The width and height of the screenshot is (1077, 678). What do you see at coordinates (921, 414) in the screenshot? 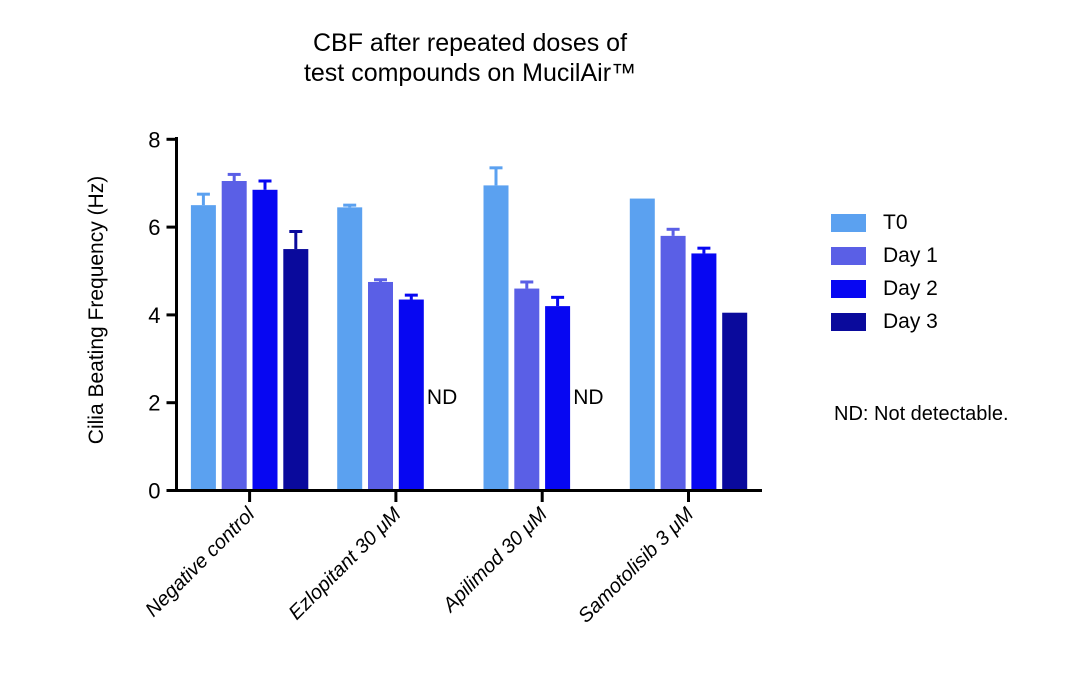
I see `nd-note: ND: Not detectable.` at bounding box center [921, 414].